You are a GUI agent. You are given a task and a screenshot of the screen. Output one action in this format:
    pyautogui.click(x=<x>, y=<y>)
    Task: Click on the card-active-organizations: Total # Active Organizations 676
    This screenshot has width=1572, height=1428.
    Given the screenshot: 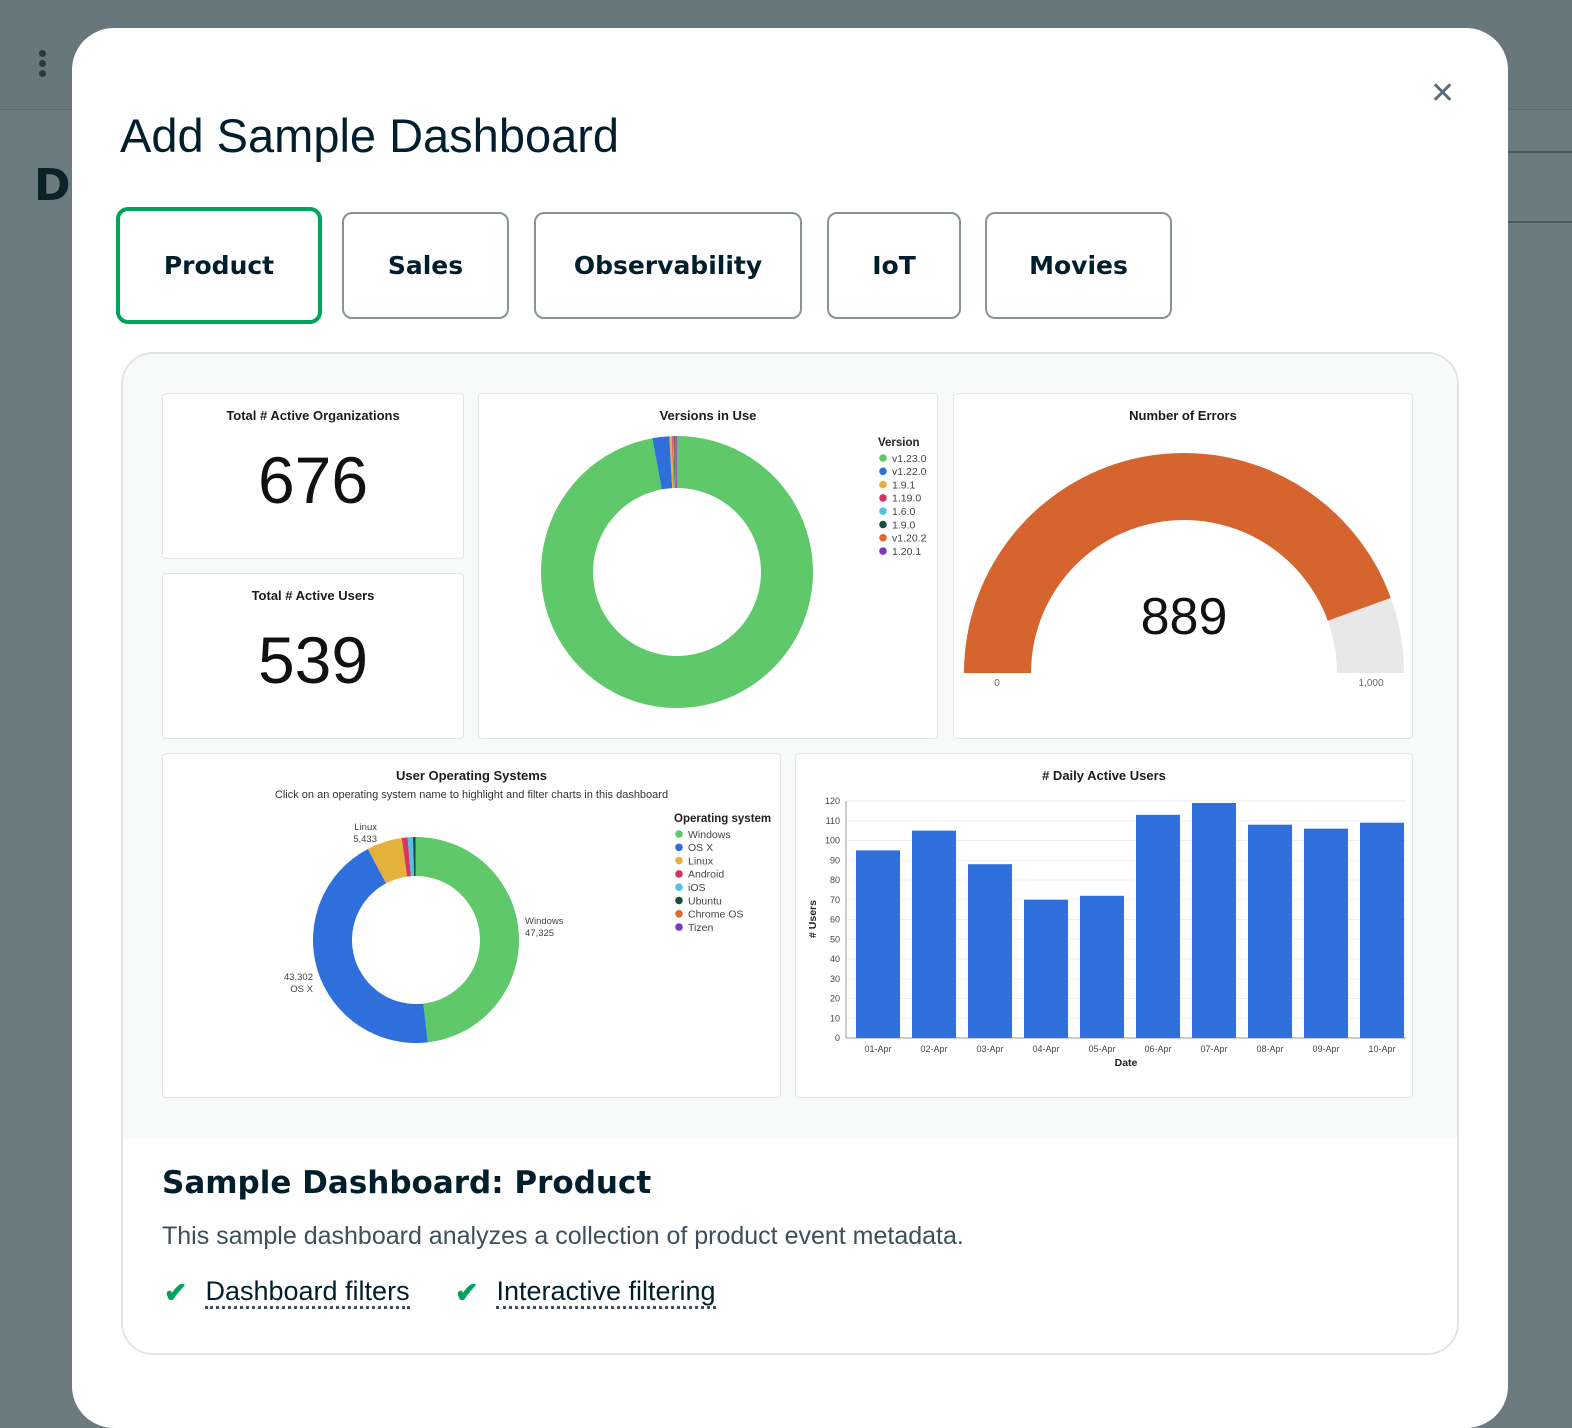 What is the action you would take?
    pyautogui.click(x=313, y=476)
    